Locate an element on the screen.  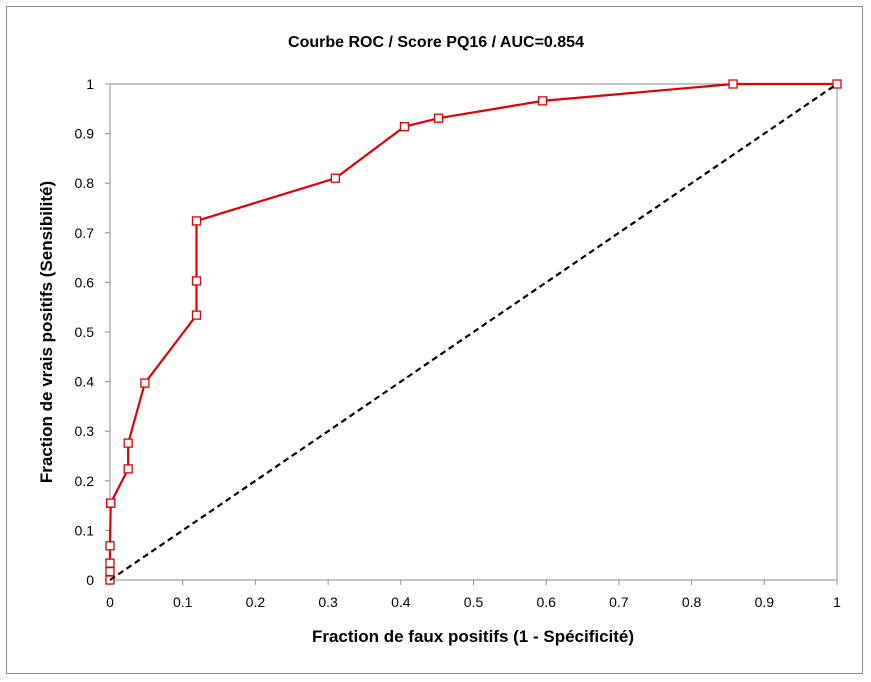
x-tick-label: 0.8 is located at coordinates (692, 602).